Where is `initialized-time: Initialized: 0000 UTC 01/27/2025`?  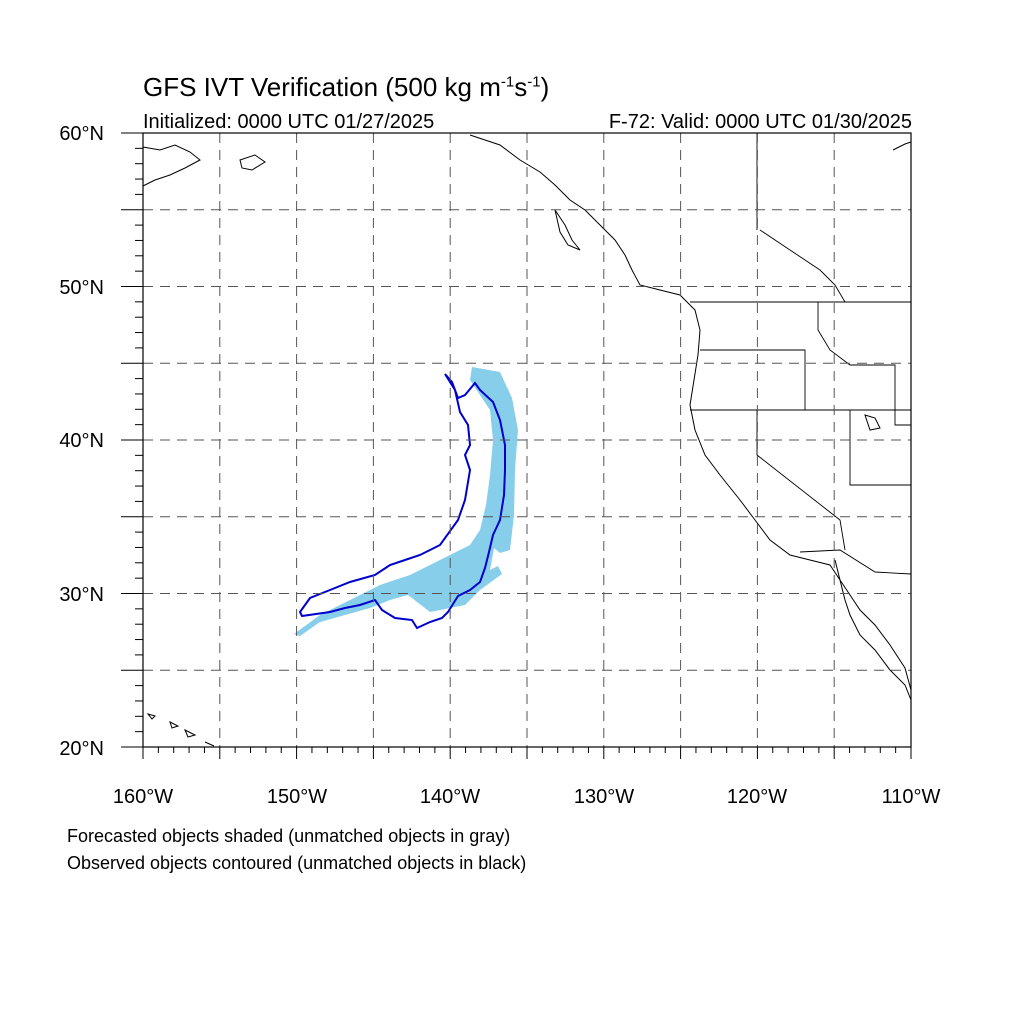 initialized-time: Initialized: 0000 UTC 01/27/2025 is located at coordinates (289, 122).